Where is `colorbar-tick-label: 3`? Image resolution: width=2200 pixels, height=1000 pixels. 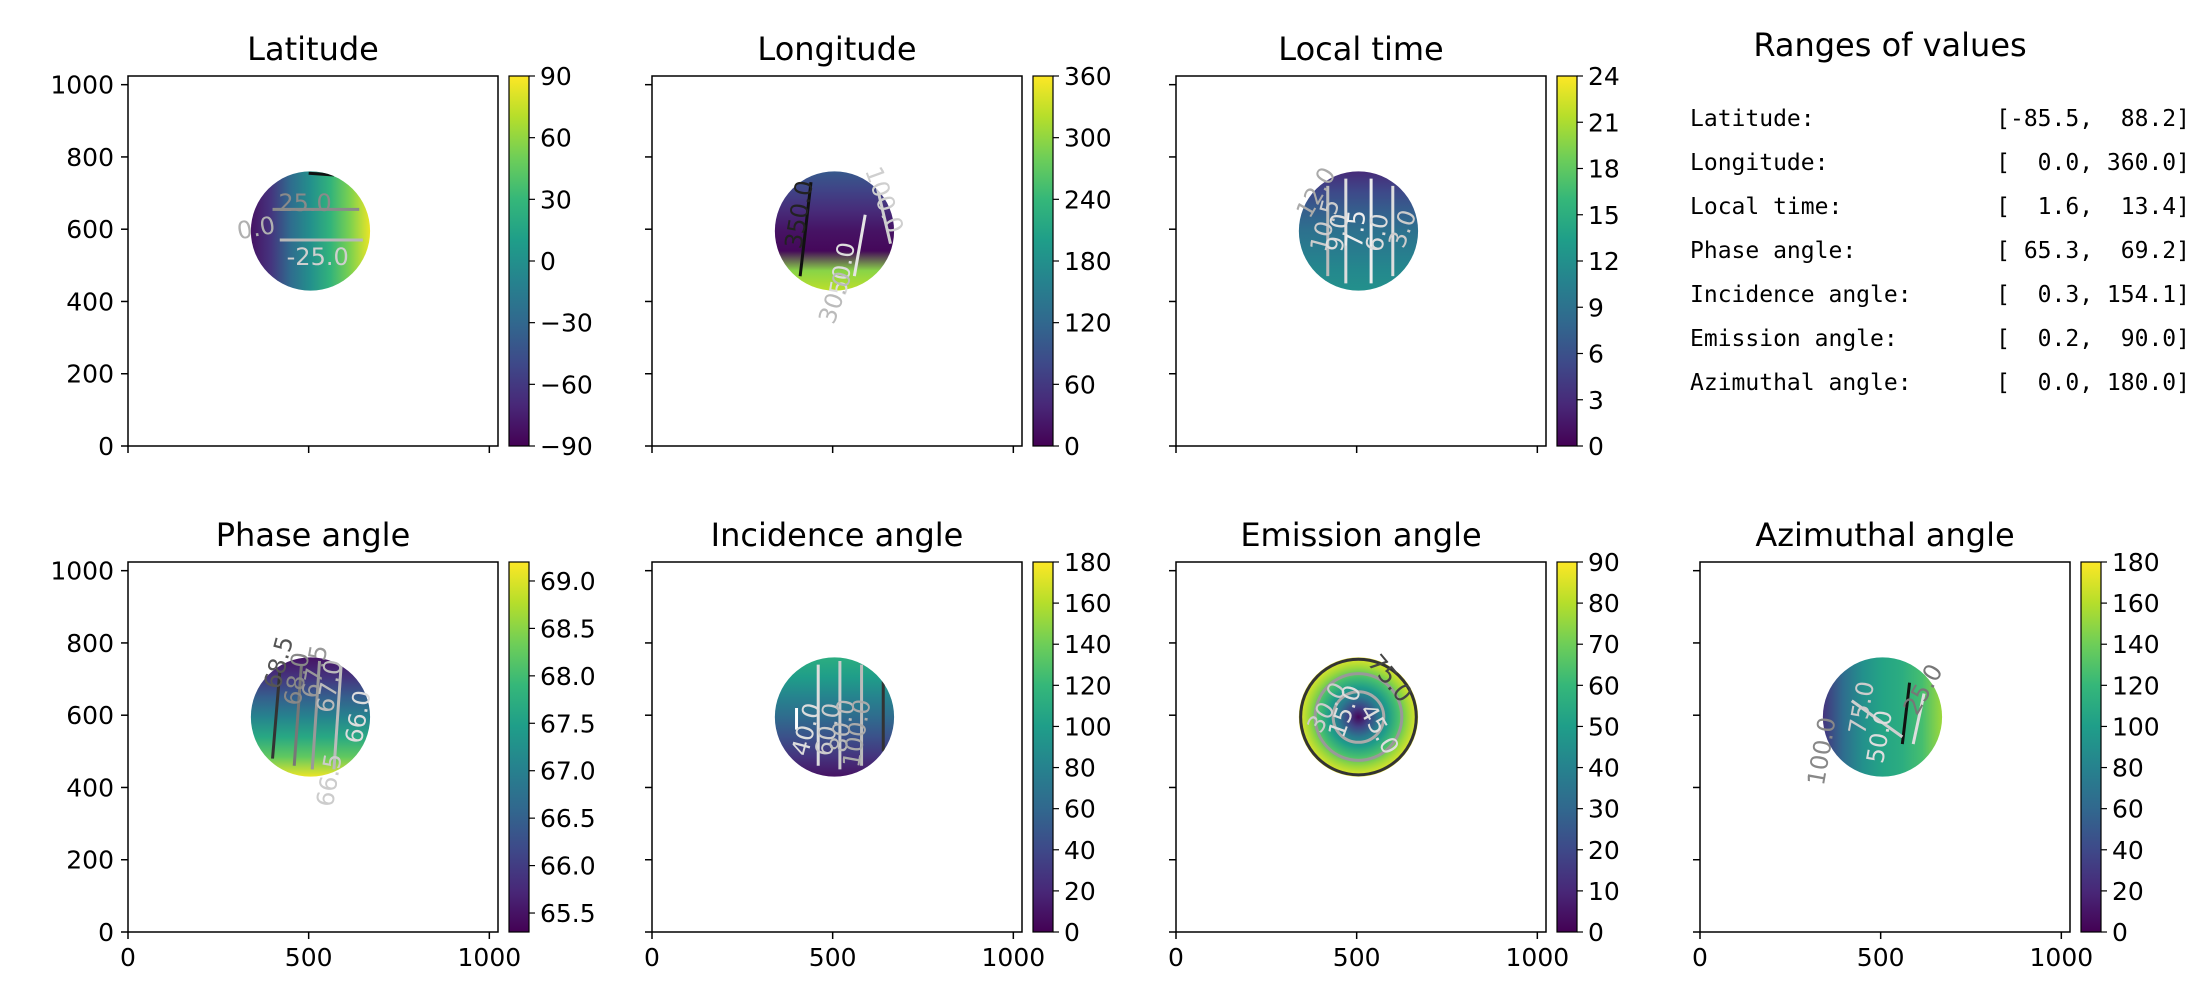 colorbar-tick-label: 3 is located at coordinates (1596, 400).